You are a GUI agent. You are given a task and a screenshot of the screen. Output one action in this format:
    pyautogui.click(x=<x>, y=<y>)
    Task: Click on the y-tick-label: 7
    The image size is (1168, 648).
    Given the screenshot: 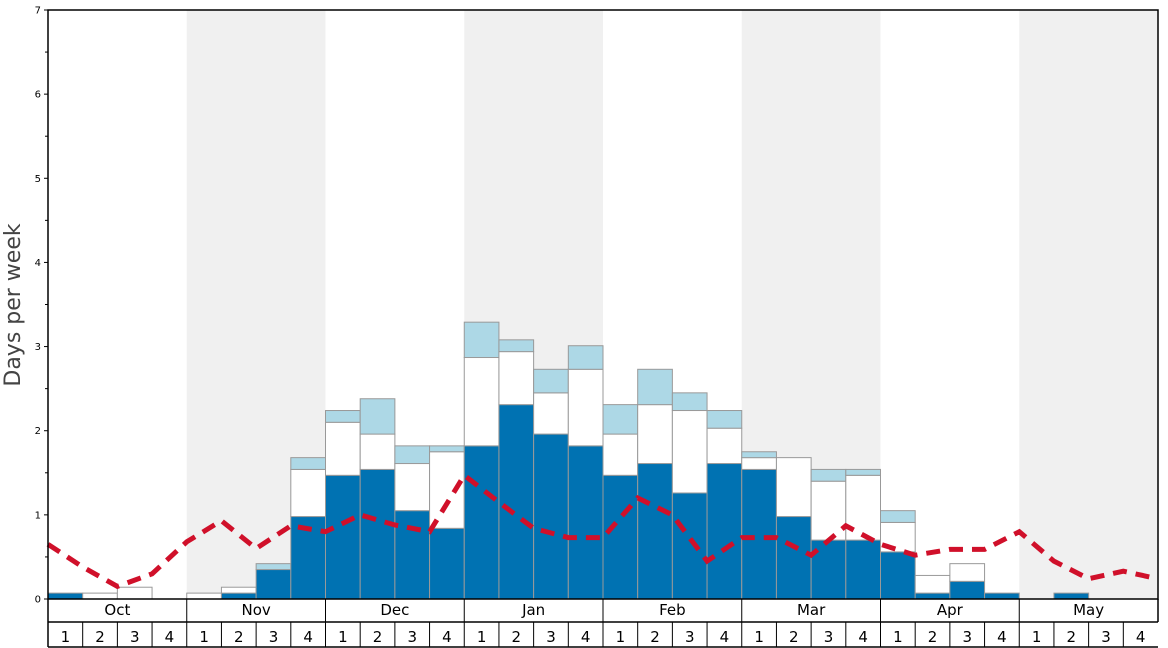 What is the action you would take?
    pyautogui.click(x=38, y=11)
    